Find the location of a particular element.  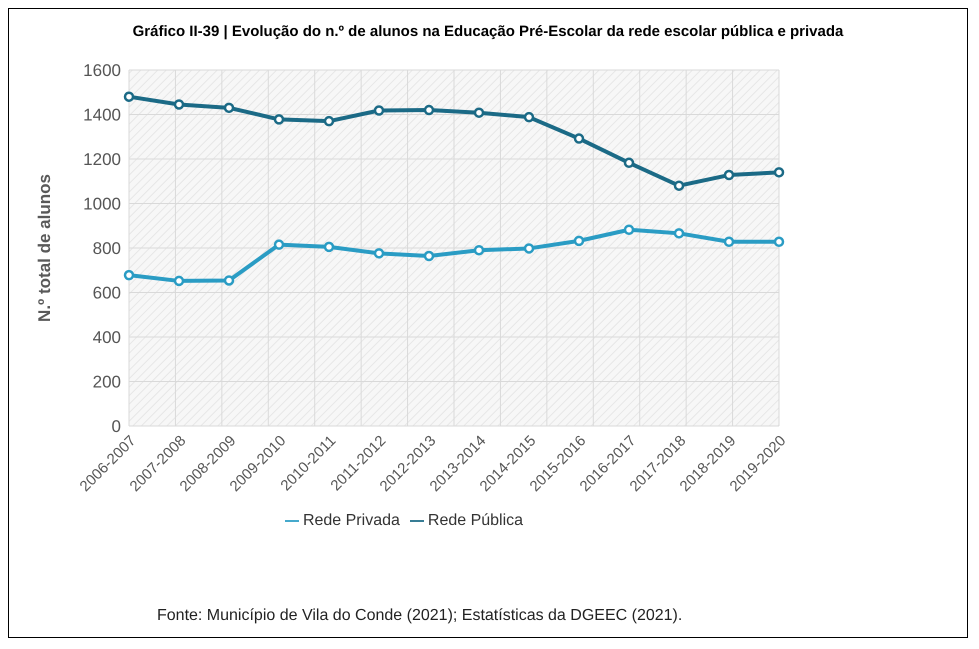

y-axis-title: N.º total de alunos is located at coordinates (44, 248).